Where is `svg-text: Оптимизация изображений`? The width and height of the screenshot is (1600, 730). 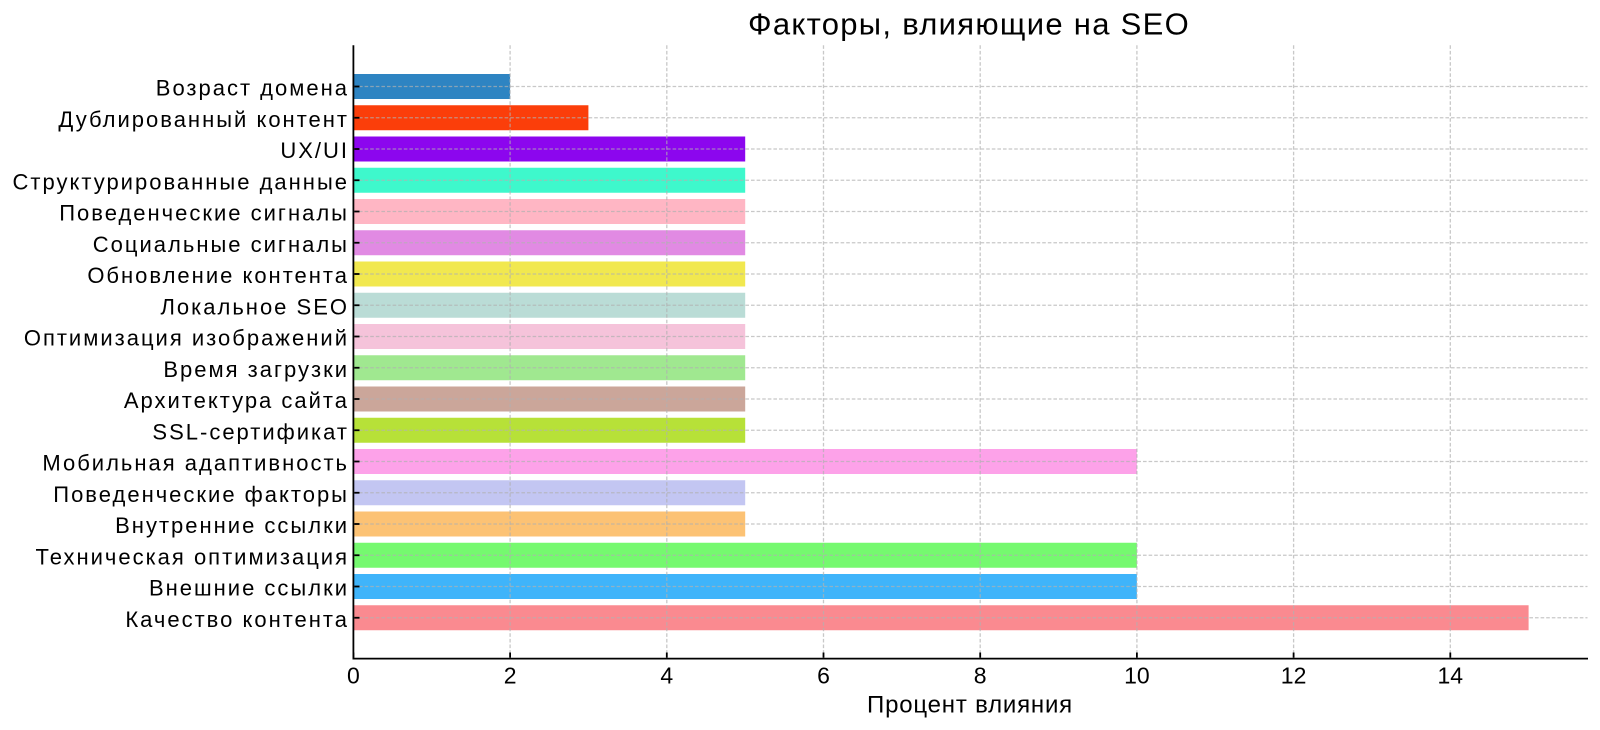 svg-text: Оптимизация изображений is located at coordinates (186, 338).